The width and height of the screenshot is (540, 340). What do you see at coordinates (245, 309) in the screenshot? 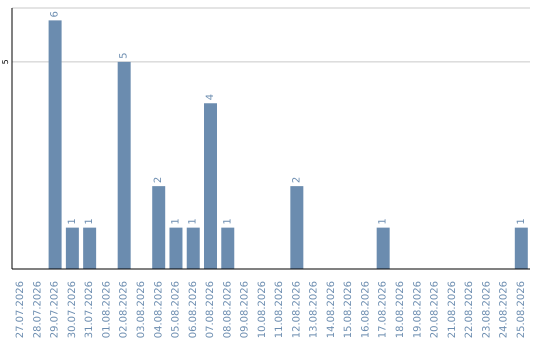
I see `x-tick-label: 09.08.2026` at bounding box center [245, 309].